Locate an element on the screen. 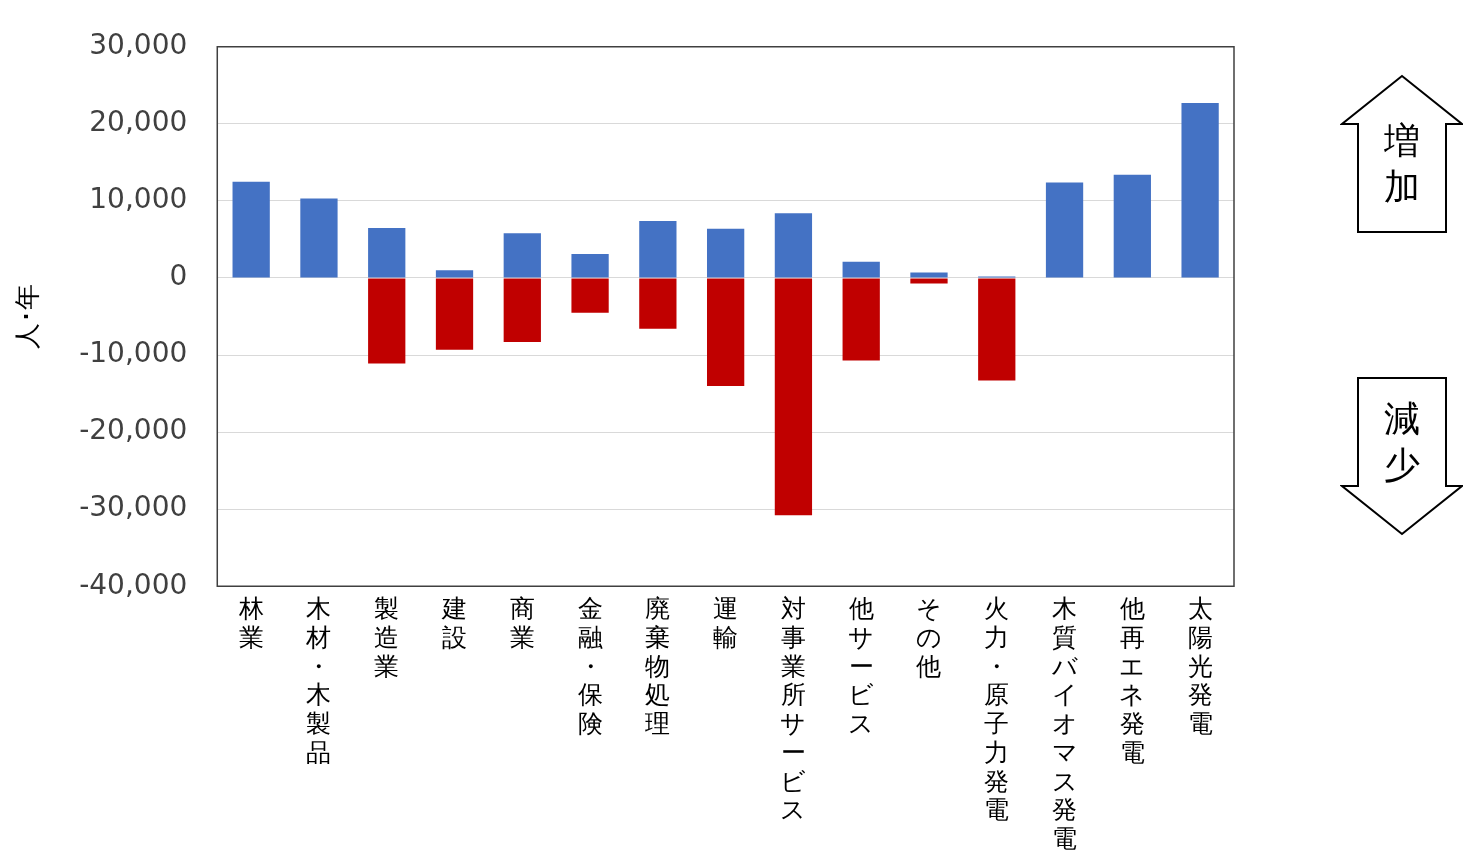  y-tick-label: -20,000 is located at coordinates (133, 430).